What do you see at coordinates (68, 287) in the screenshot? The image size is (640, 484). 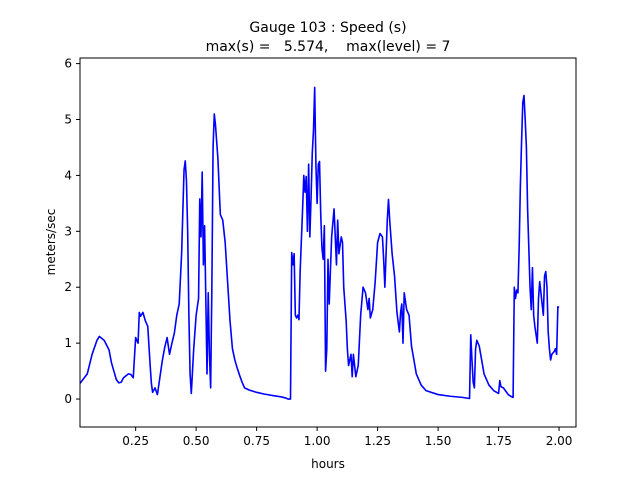 I see `y-tick-label: 2` at bounding box center [68, 287].